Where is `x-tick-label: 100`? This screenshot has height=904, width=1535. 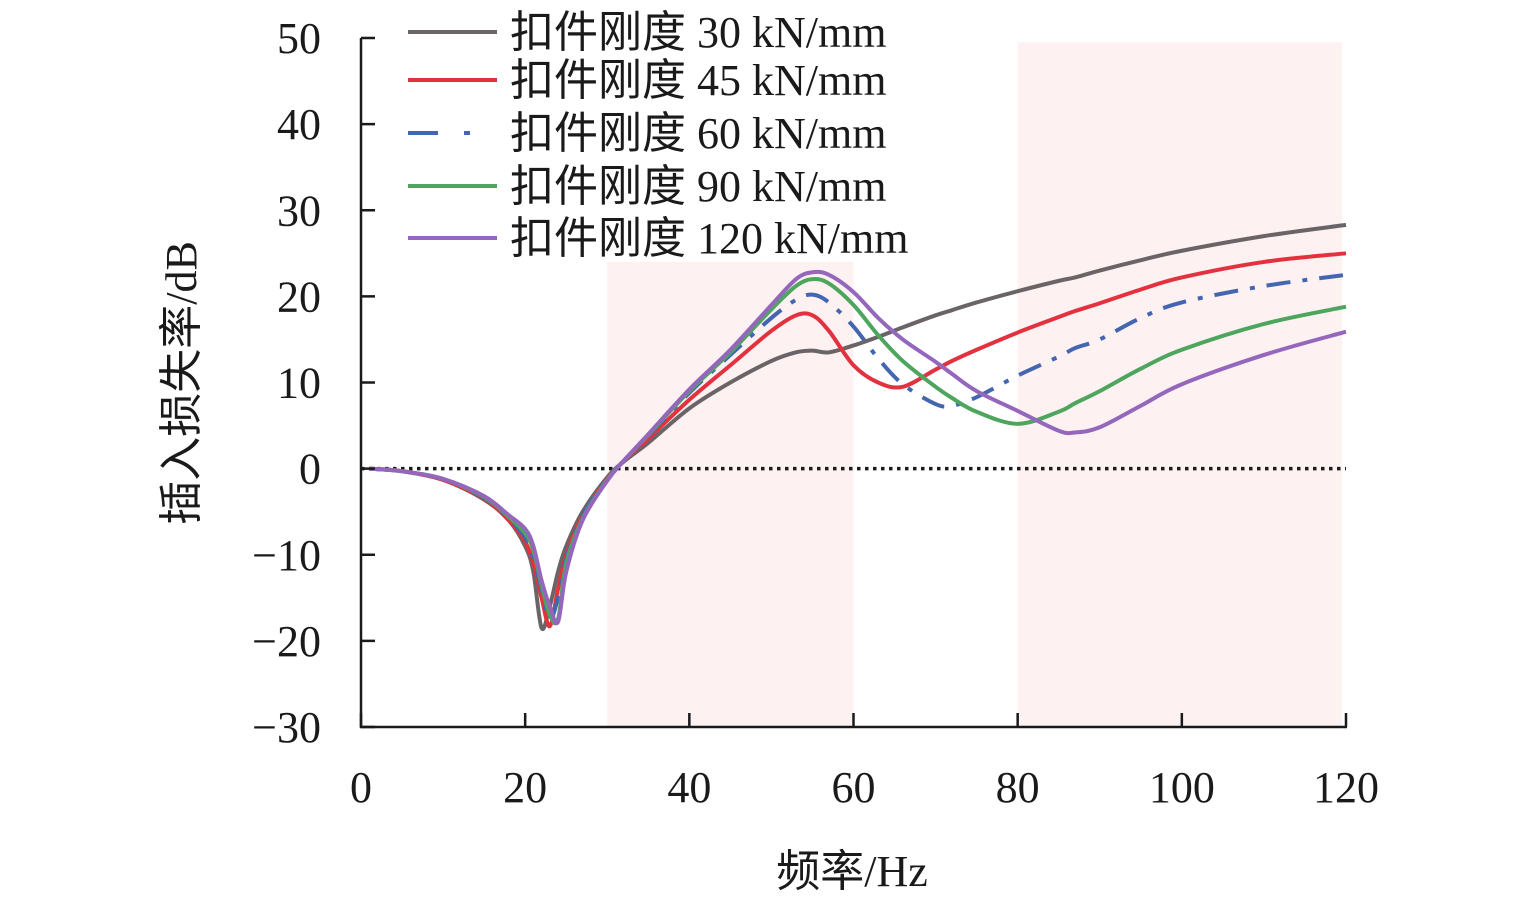 x-tick-label: 100 is located at coordinates (1182, 787).